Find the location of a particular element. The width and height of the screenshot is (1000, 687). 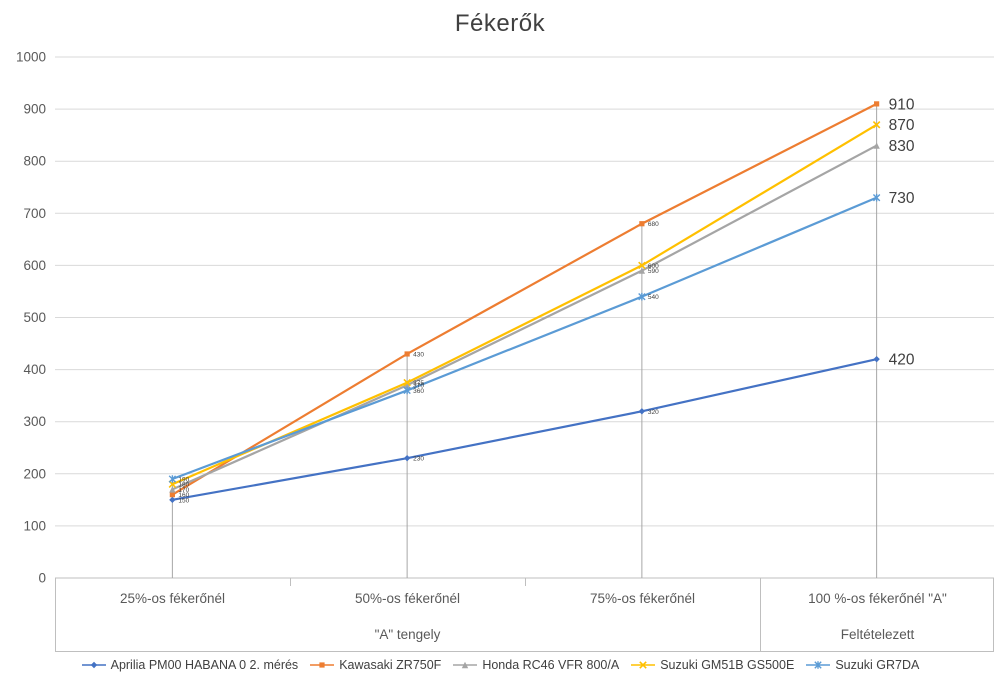

category-label-25: 25%-os fékerőnél is located at coordinates (172, 598).